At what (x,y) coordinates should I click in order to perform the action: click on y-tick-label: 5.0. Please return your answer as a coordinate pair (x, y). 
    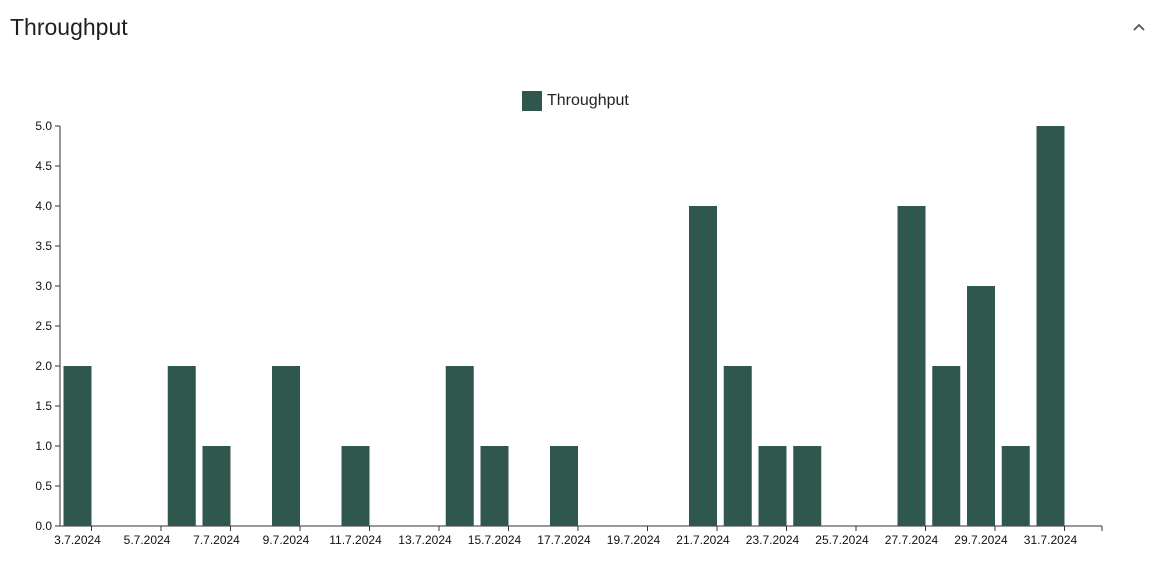
    Looking at the image, I should click on (43, 126).